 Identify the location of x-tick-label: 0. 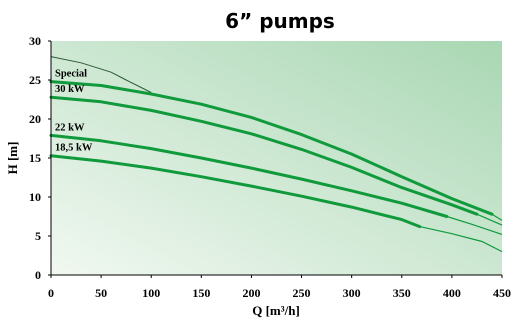
(51, 293).